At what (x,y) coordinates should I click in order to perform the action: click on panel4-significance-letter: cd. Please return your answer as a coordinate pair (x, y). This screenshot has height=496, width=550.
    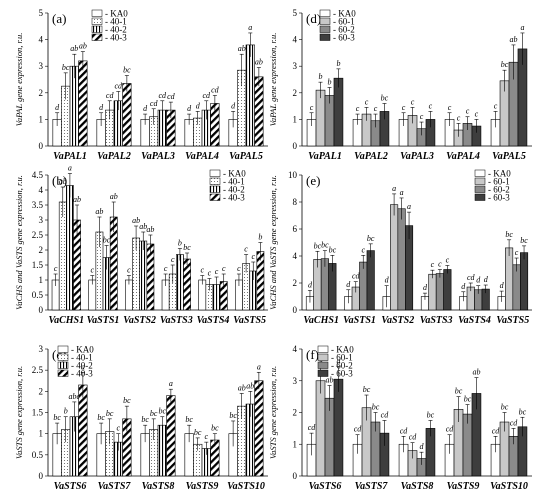
    Looking at the image, I should click on (471, 277).